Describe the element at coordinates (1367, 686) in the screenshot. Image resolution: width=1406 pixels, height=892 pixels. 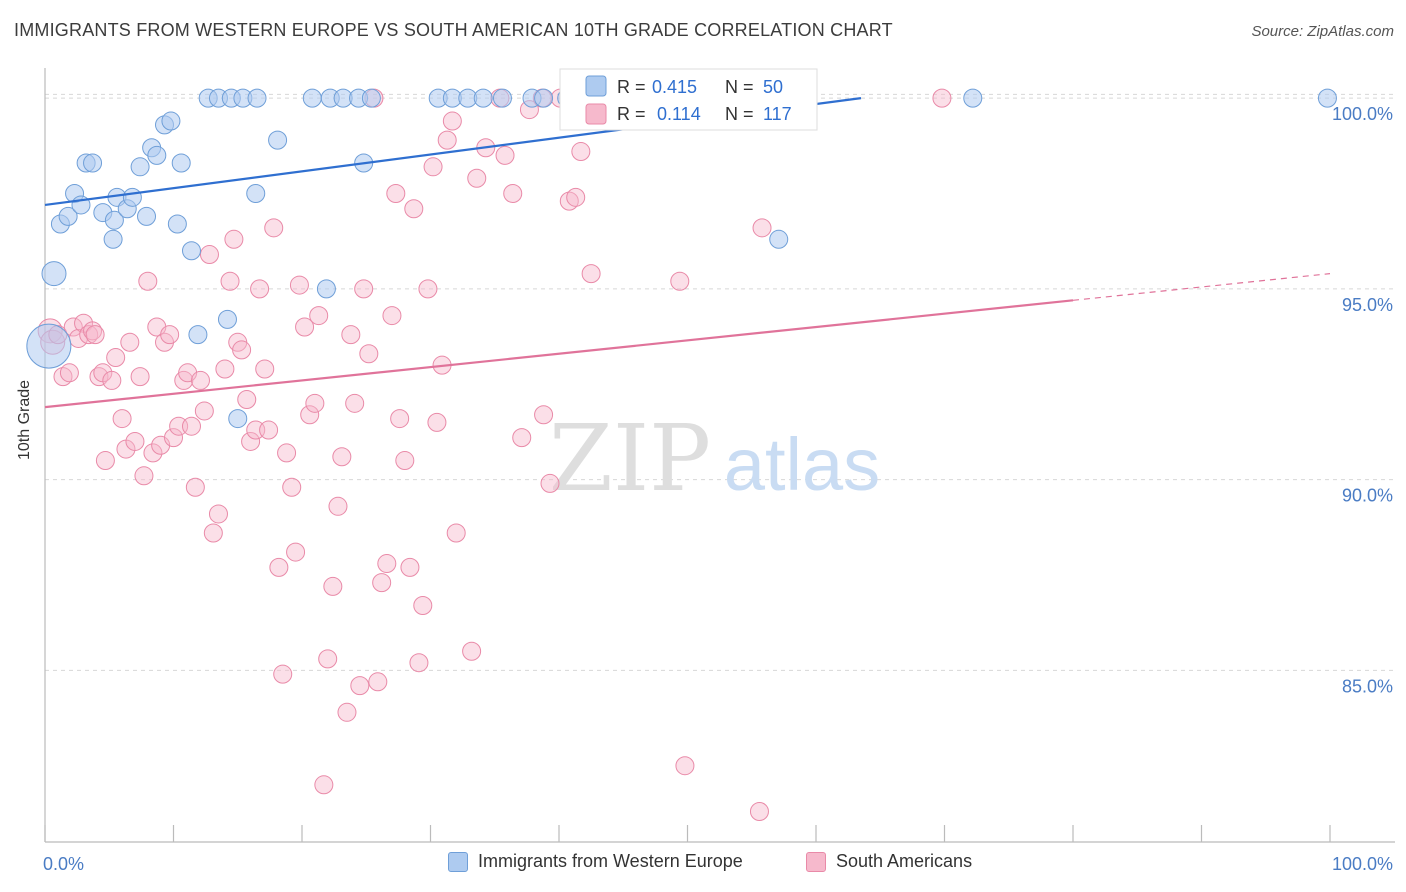
I see `y-tick-label: 85.0%` at that location.